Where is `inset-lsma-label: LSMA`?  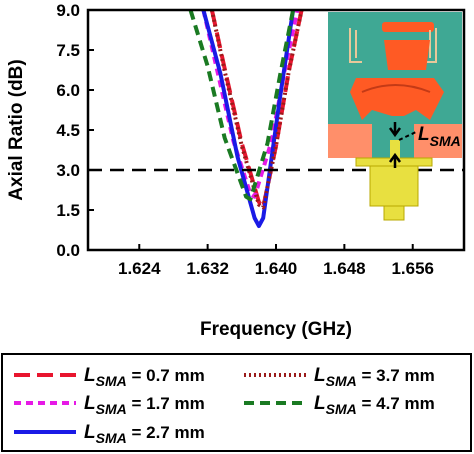
inset-lsma-label: LSMA is located at coordinates (439, 136).